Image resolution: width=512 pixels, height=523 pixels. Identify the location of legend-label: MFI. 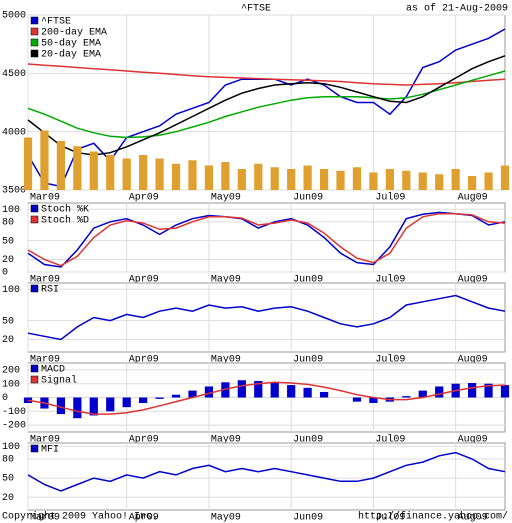
(50, 450).